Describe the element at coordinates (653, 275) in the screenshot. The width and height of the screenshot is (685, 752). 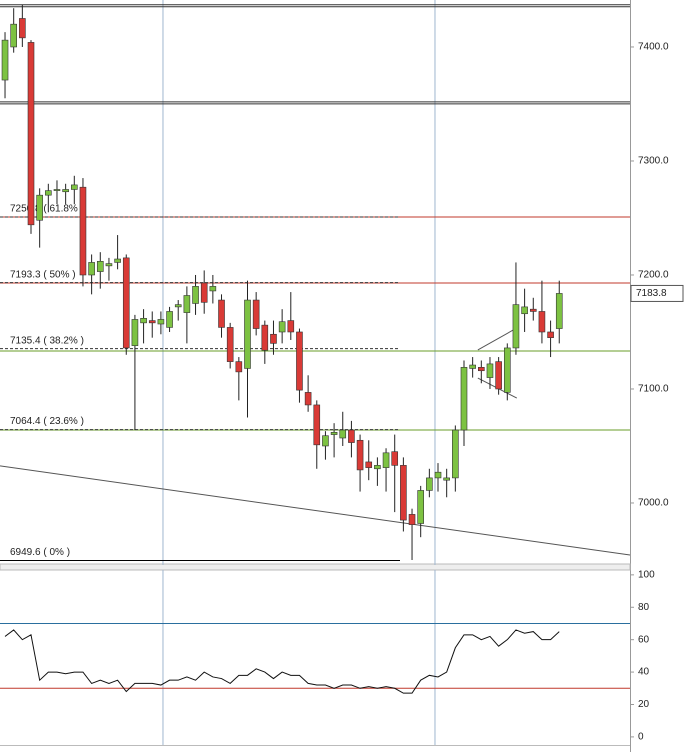
I see `y-tick-label: 7200.0` at that location.